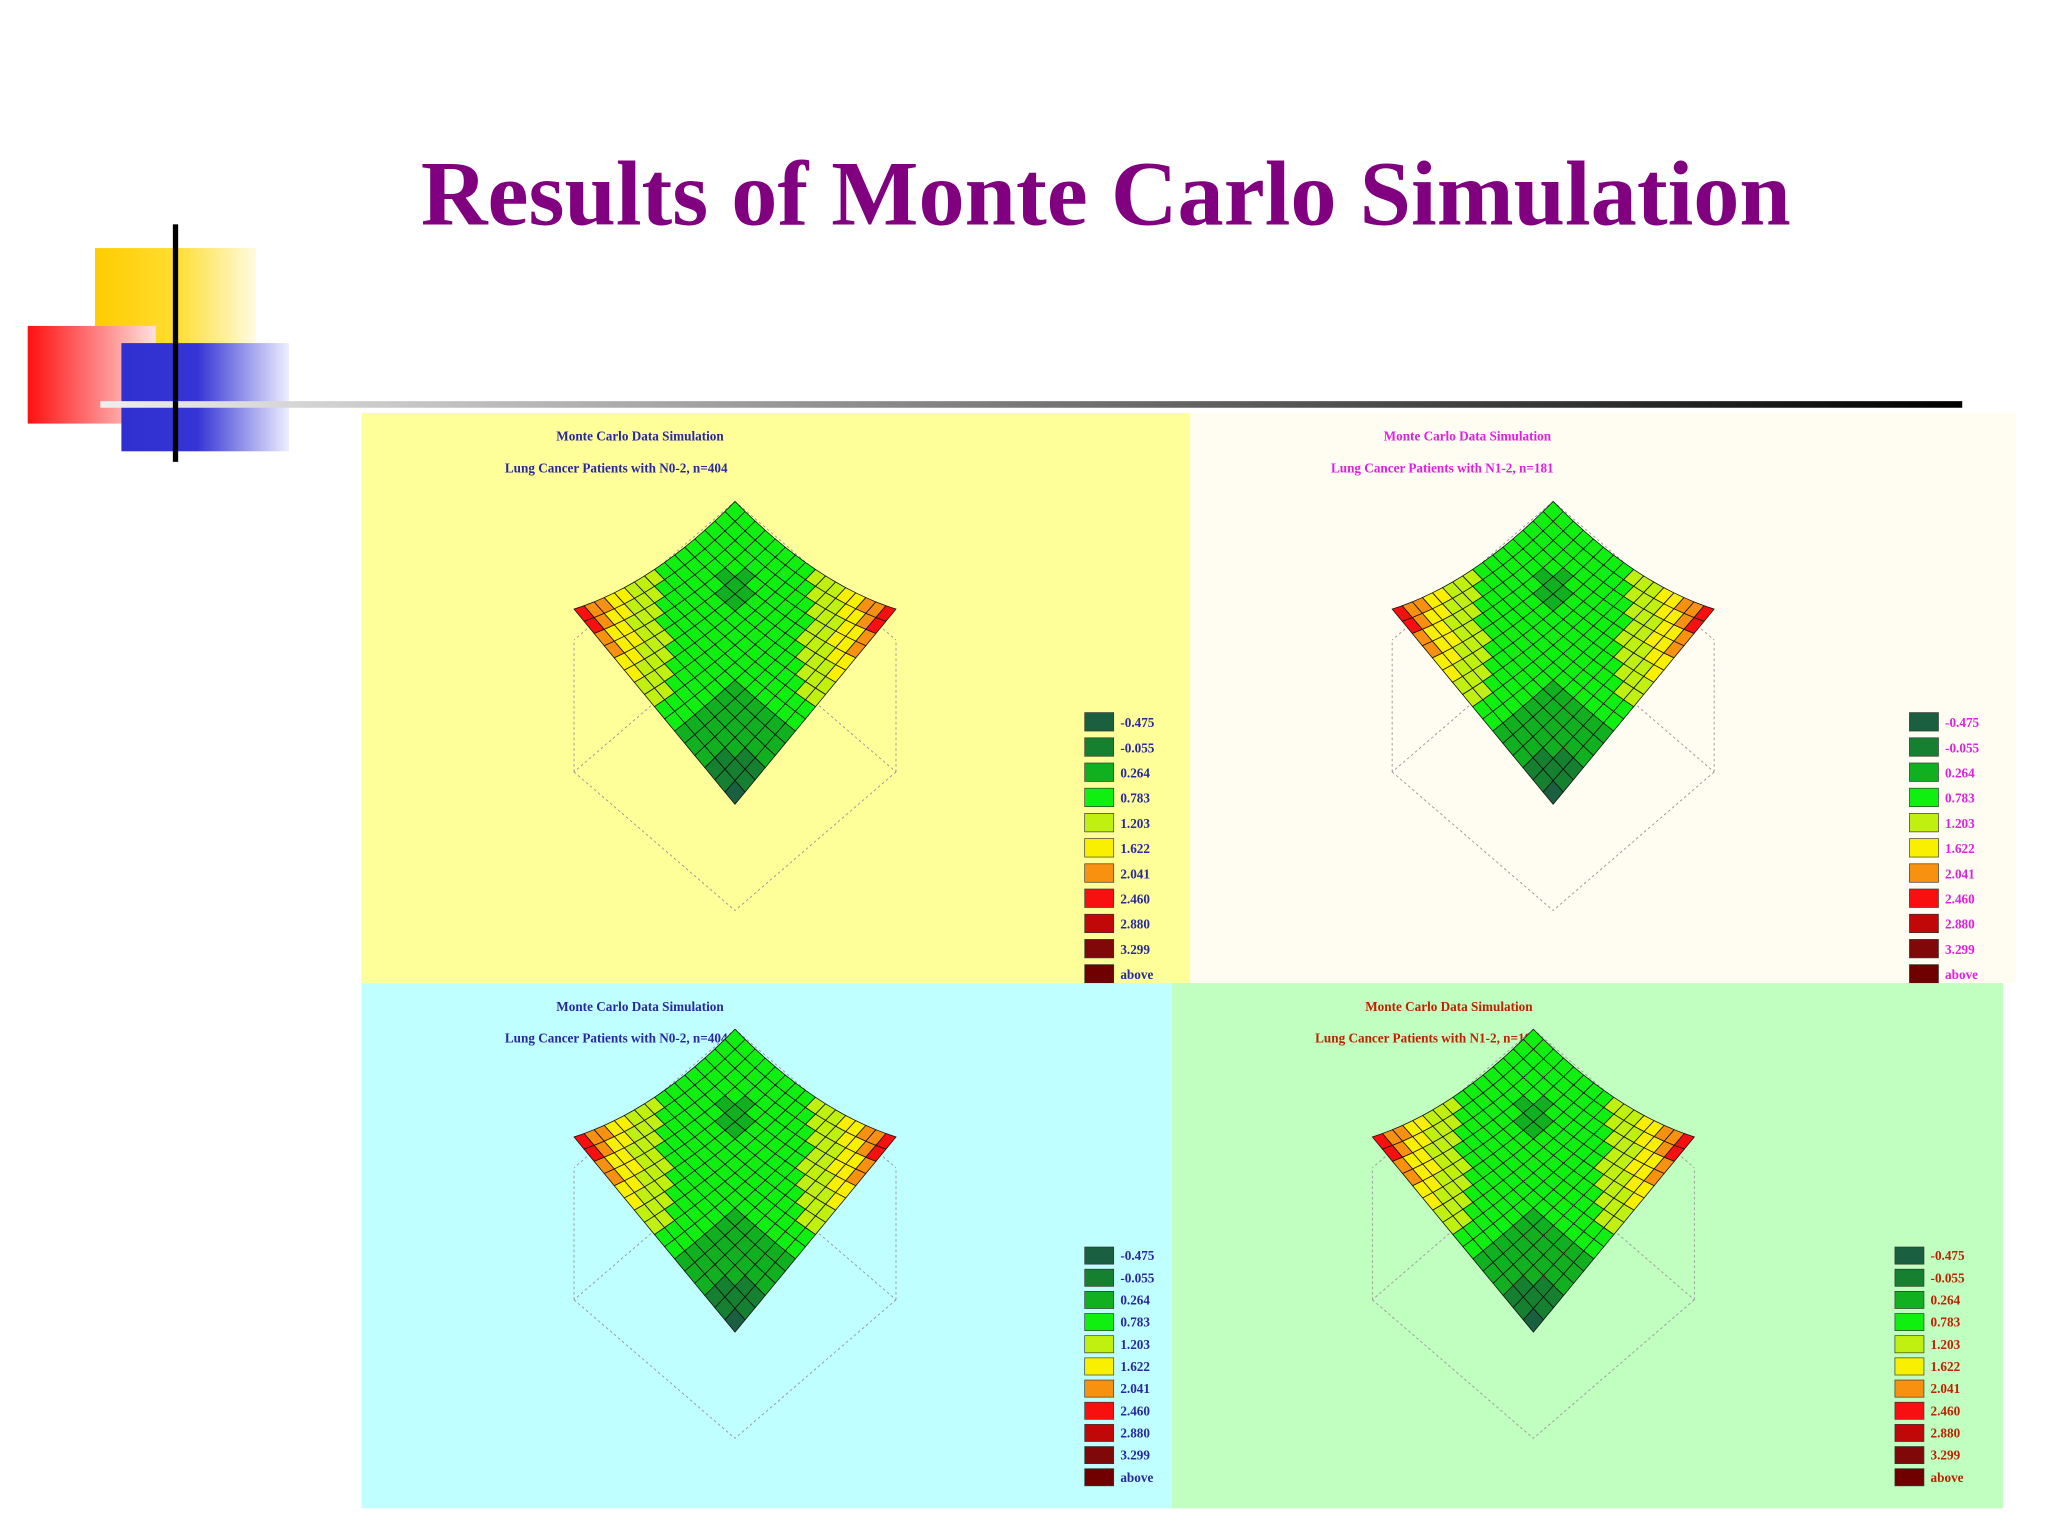 Image resolution: width=2048 pixels, height=1536 pixels. What do you see at coordinates (1106, 193) in the screenshot?
I see `slide-title: Results of Monte Carlo Simulation` at bounding box center [1106, 193].